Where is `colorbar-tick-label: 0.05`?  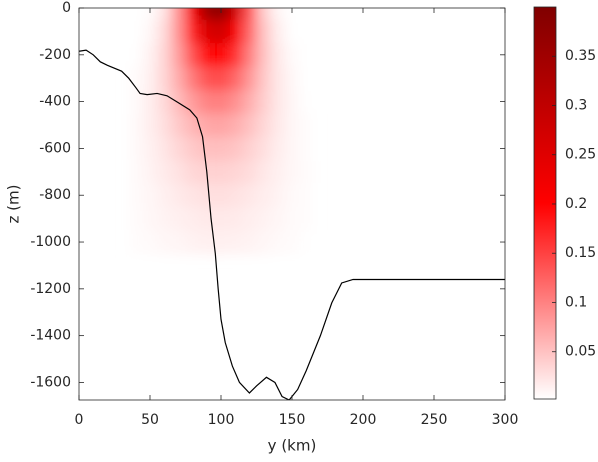 colorbar-tick-label: 0.05 is located at coordinates (580, 352).